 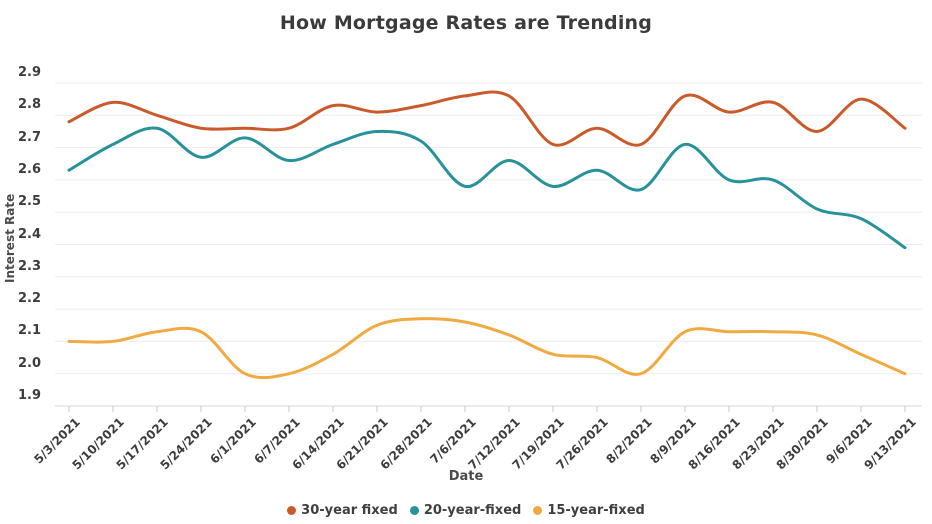 I want to click on series-line-30-year-fixed, so click(x=487, y=118).